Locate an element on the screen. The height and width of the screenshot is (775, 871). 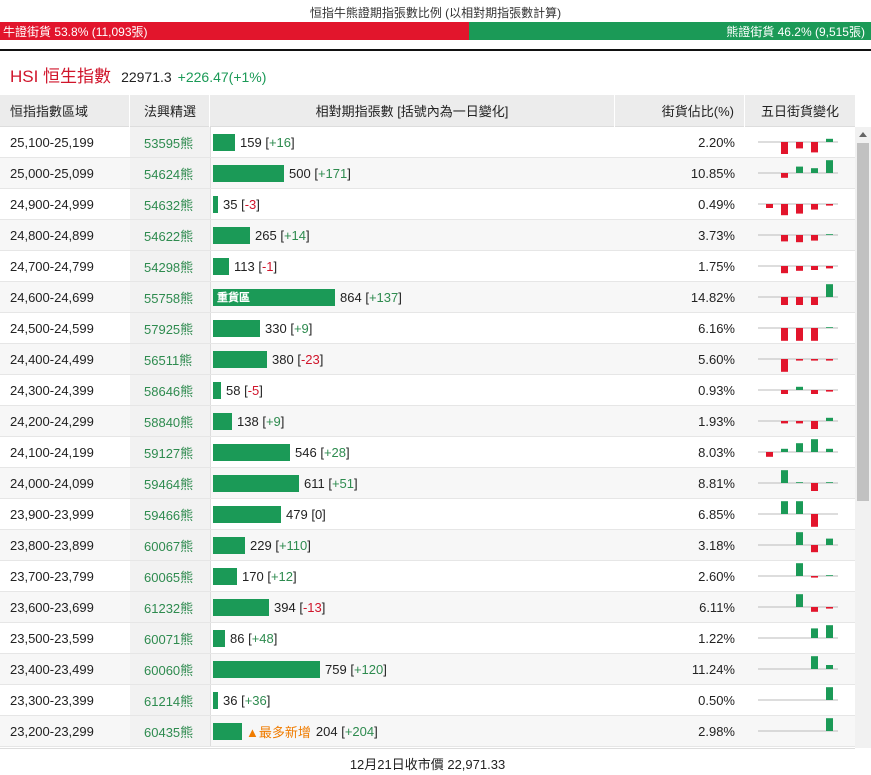
contracts-number: 265 is located at coordinates (266, 235).